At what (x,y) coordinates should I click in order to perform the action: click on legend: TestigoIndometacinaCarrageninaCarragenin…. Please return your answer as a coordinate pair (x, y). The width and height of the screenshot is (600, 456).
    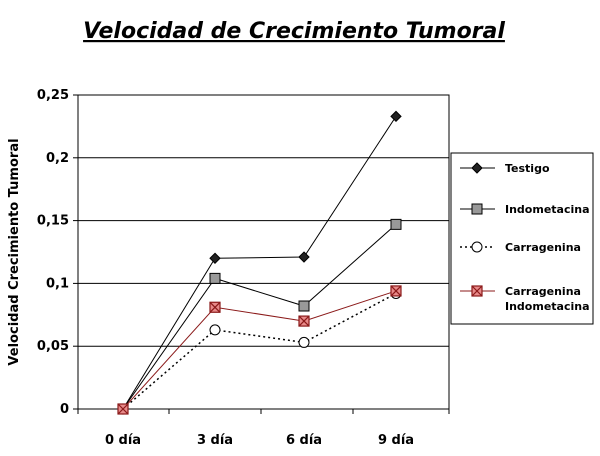
    Looking at the image, I should click on (525, 237).